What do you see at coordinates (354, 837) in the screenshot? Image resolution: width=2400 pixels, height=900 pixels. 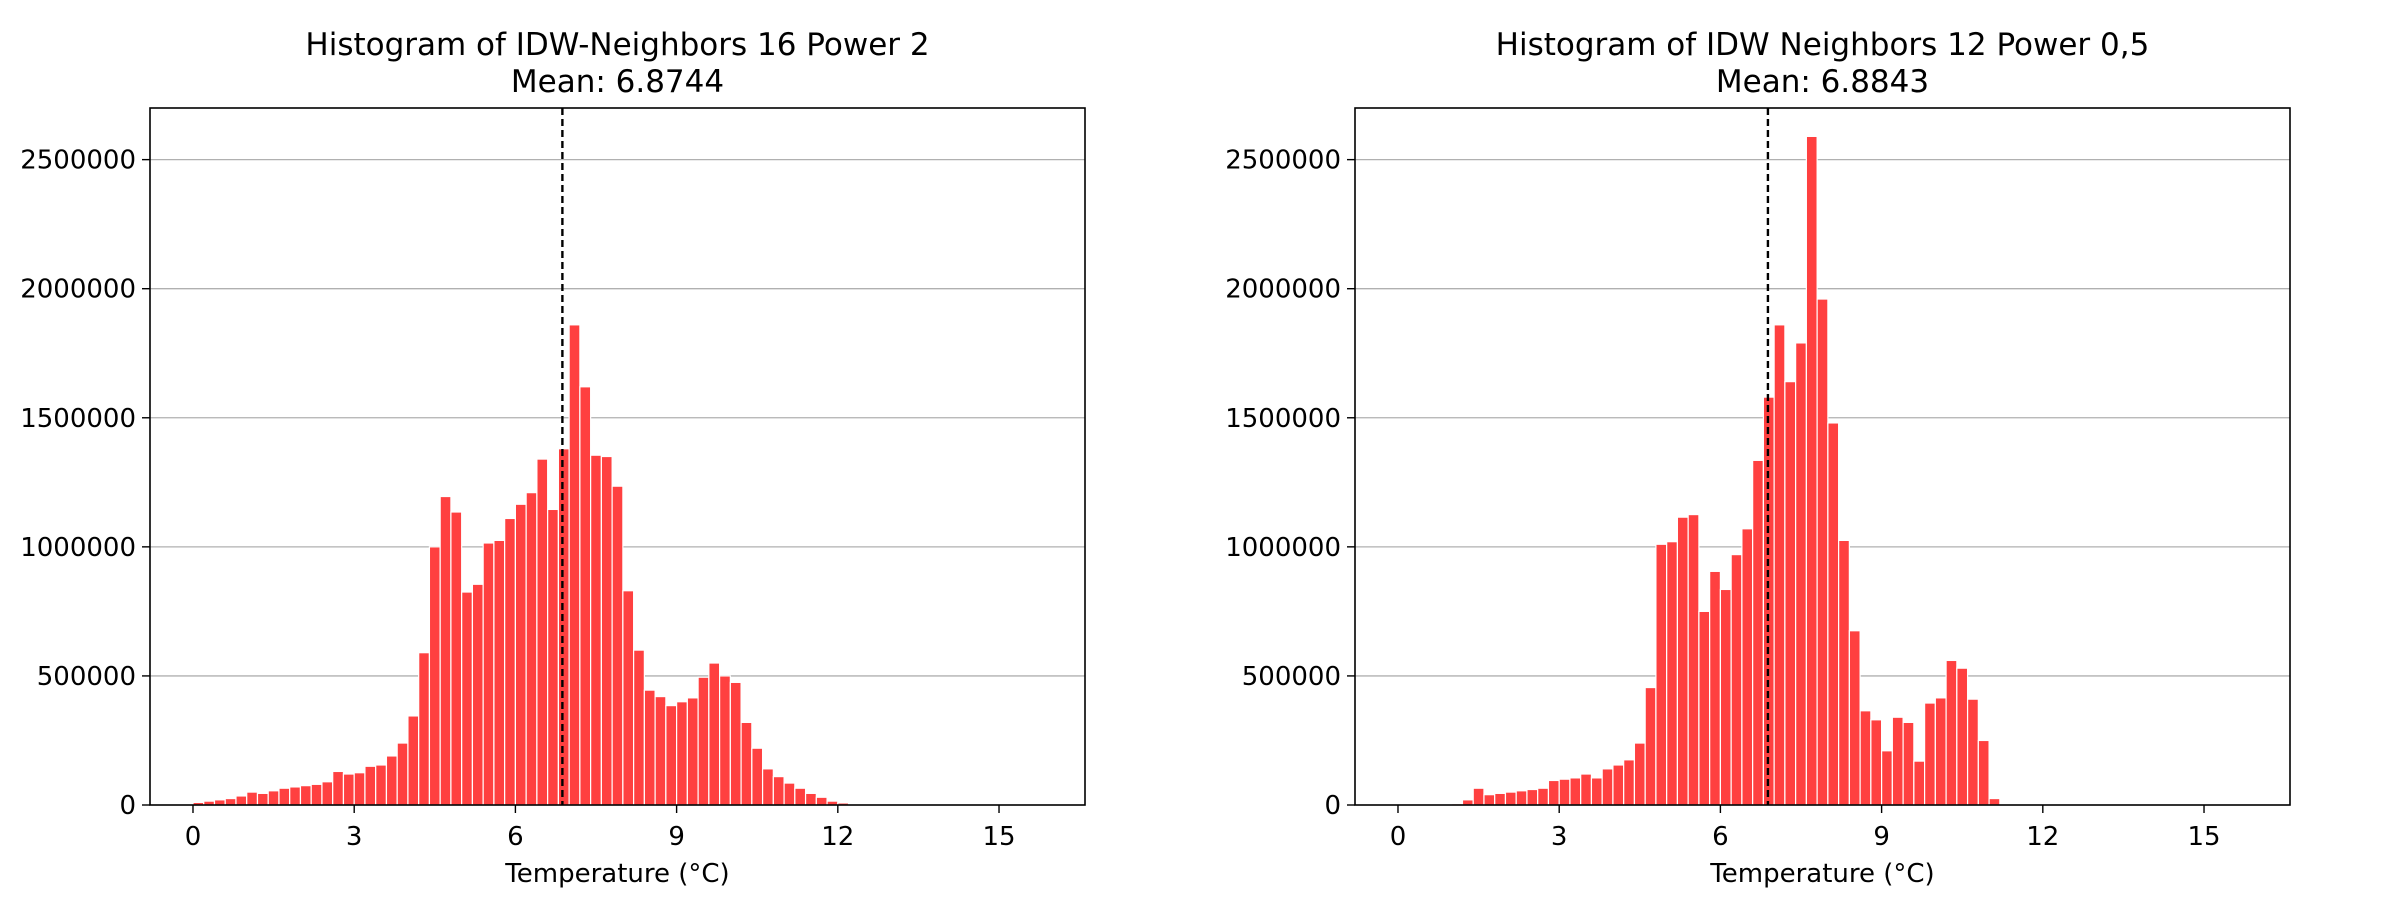 I see `x-tick-label: 3` at bounding box center [354, 837].